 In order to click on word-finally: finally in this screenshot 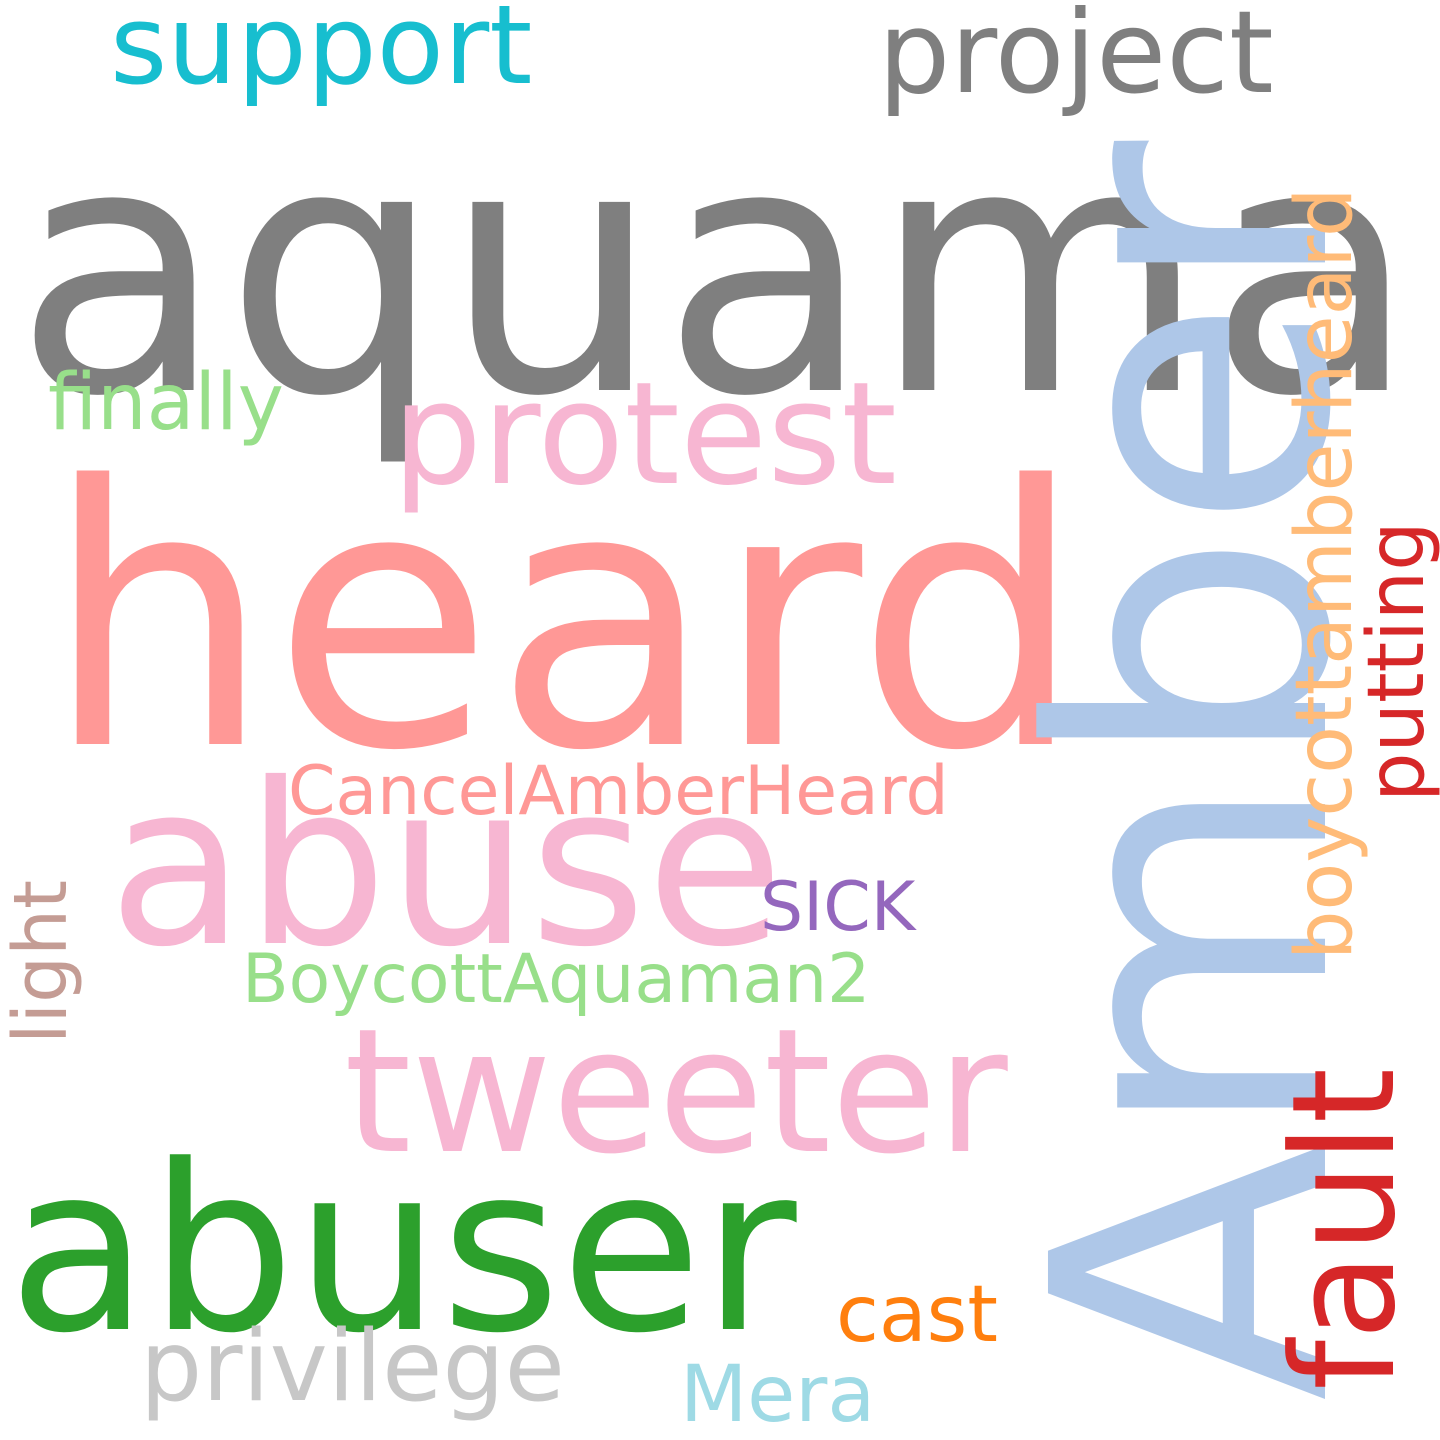, I will do `click(166, 403)`.